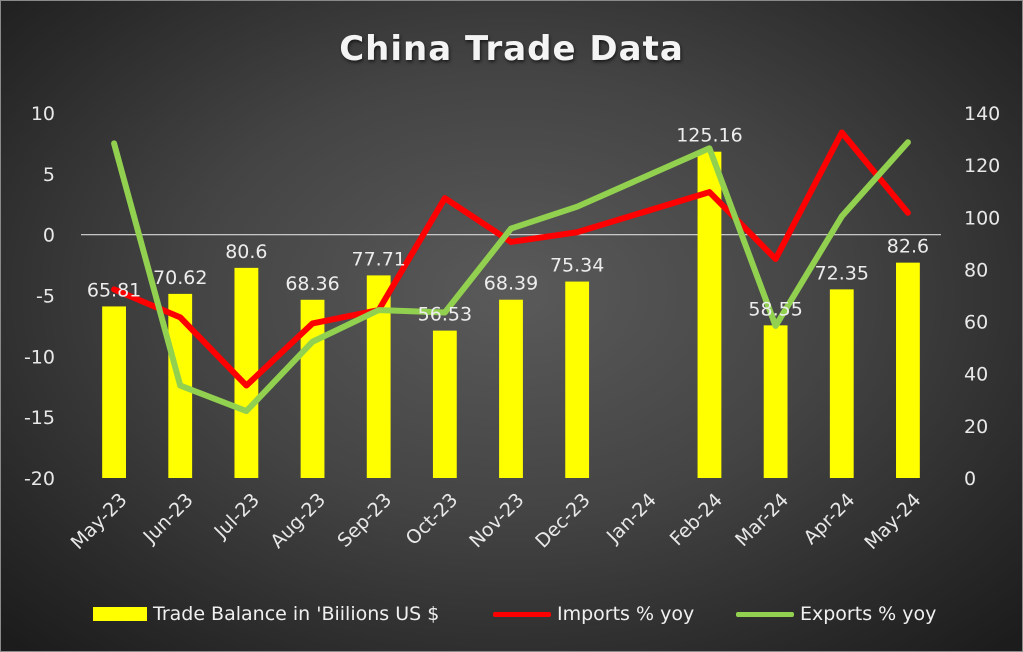 This screenshot has height=652, width=1023. Describe the element at coordinates (296, 614) in the screenshot. I see `legend-label-trade-balance: Trade Balance in 'Biilions US $` at that location.